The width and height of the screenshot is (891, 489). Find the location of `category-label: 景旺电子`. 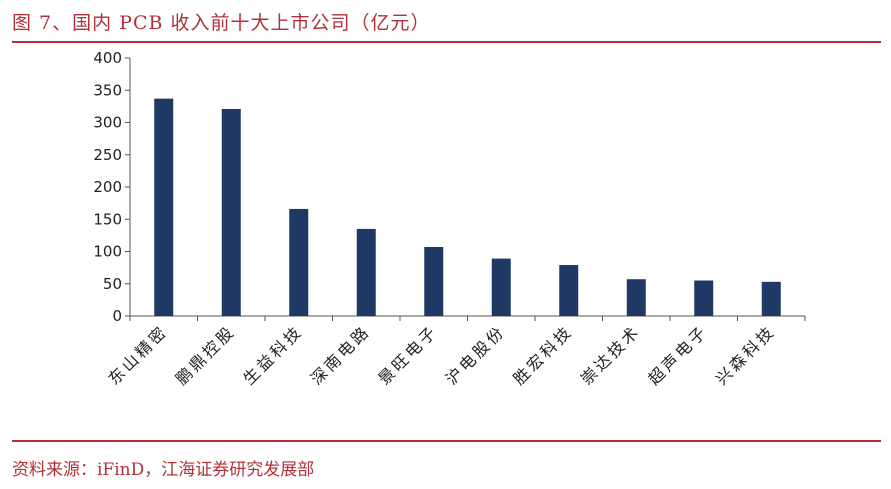

category-label: 景旺电子 is located at coordinates (407, 354).